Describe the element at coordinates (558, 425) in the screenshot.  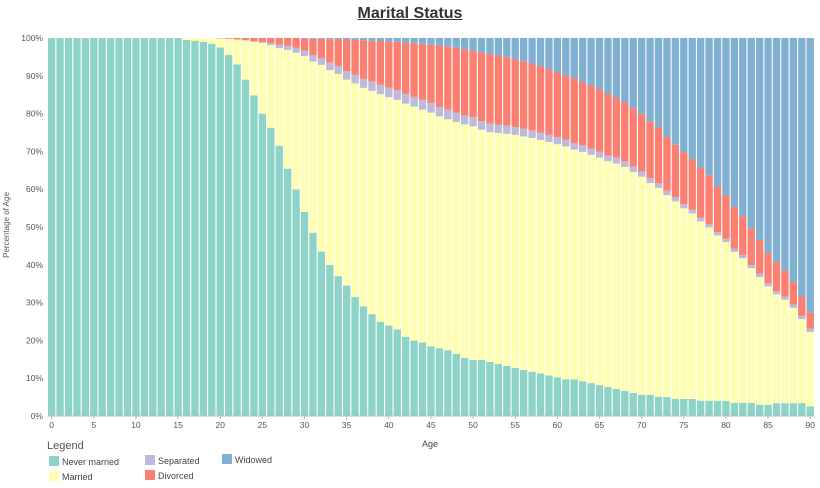
I see `x-tick-label: 60` at that location.